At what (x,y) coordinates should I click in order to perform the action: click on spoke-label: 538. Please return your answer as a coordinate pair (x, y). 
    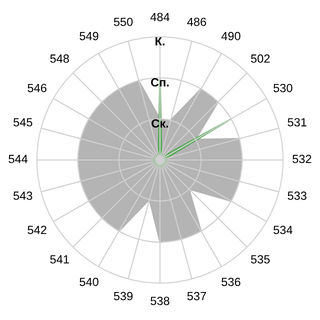
    Looking at the image, I should click on (160, 301).